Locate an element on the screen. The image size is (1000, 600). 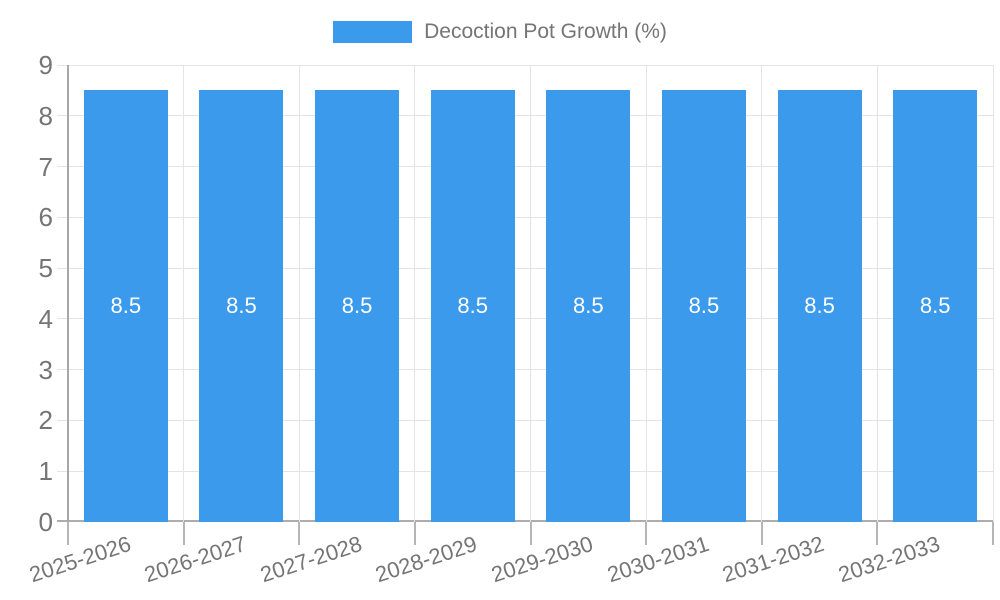
y-tick-label: 7 is located at coordinates (45, 166).